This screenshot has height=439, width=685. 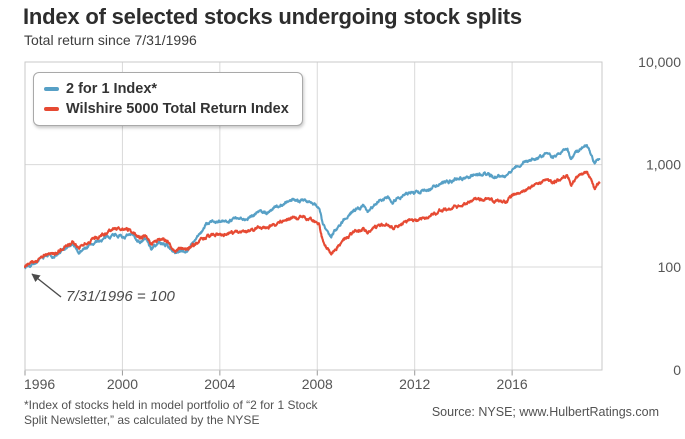 I want to click on y-axis-label: 1,000, so click(x=663, y=165).